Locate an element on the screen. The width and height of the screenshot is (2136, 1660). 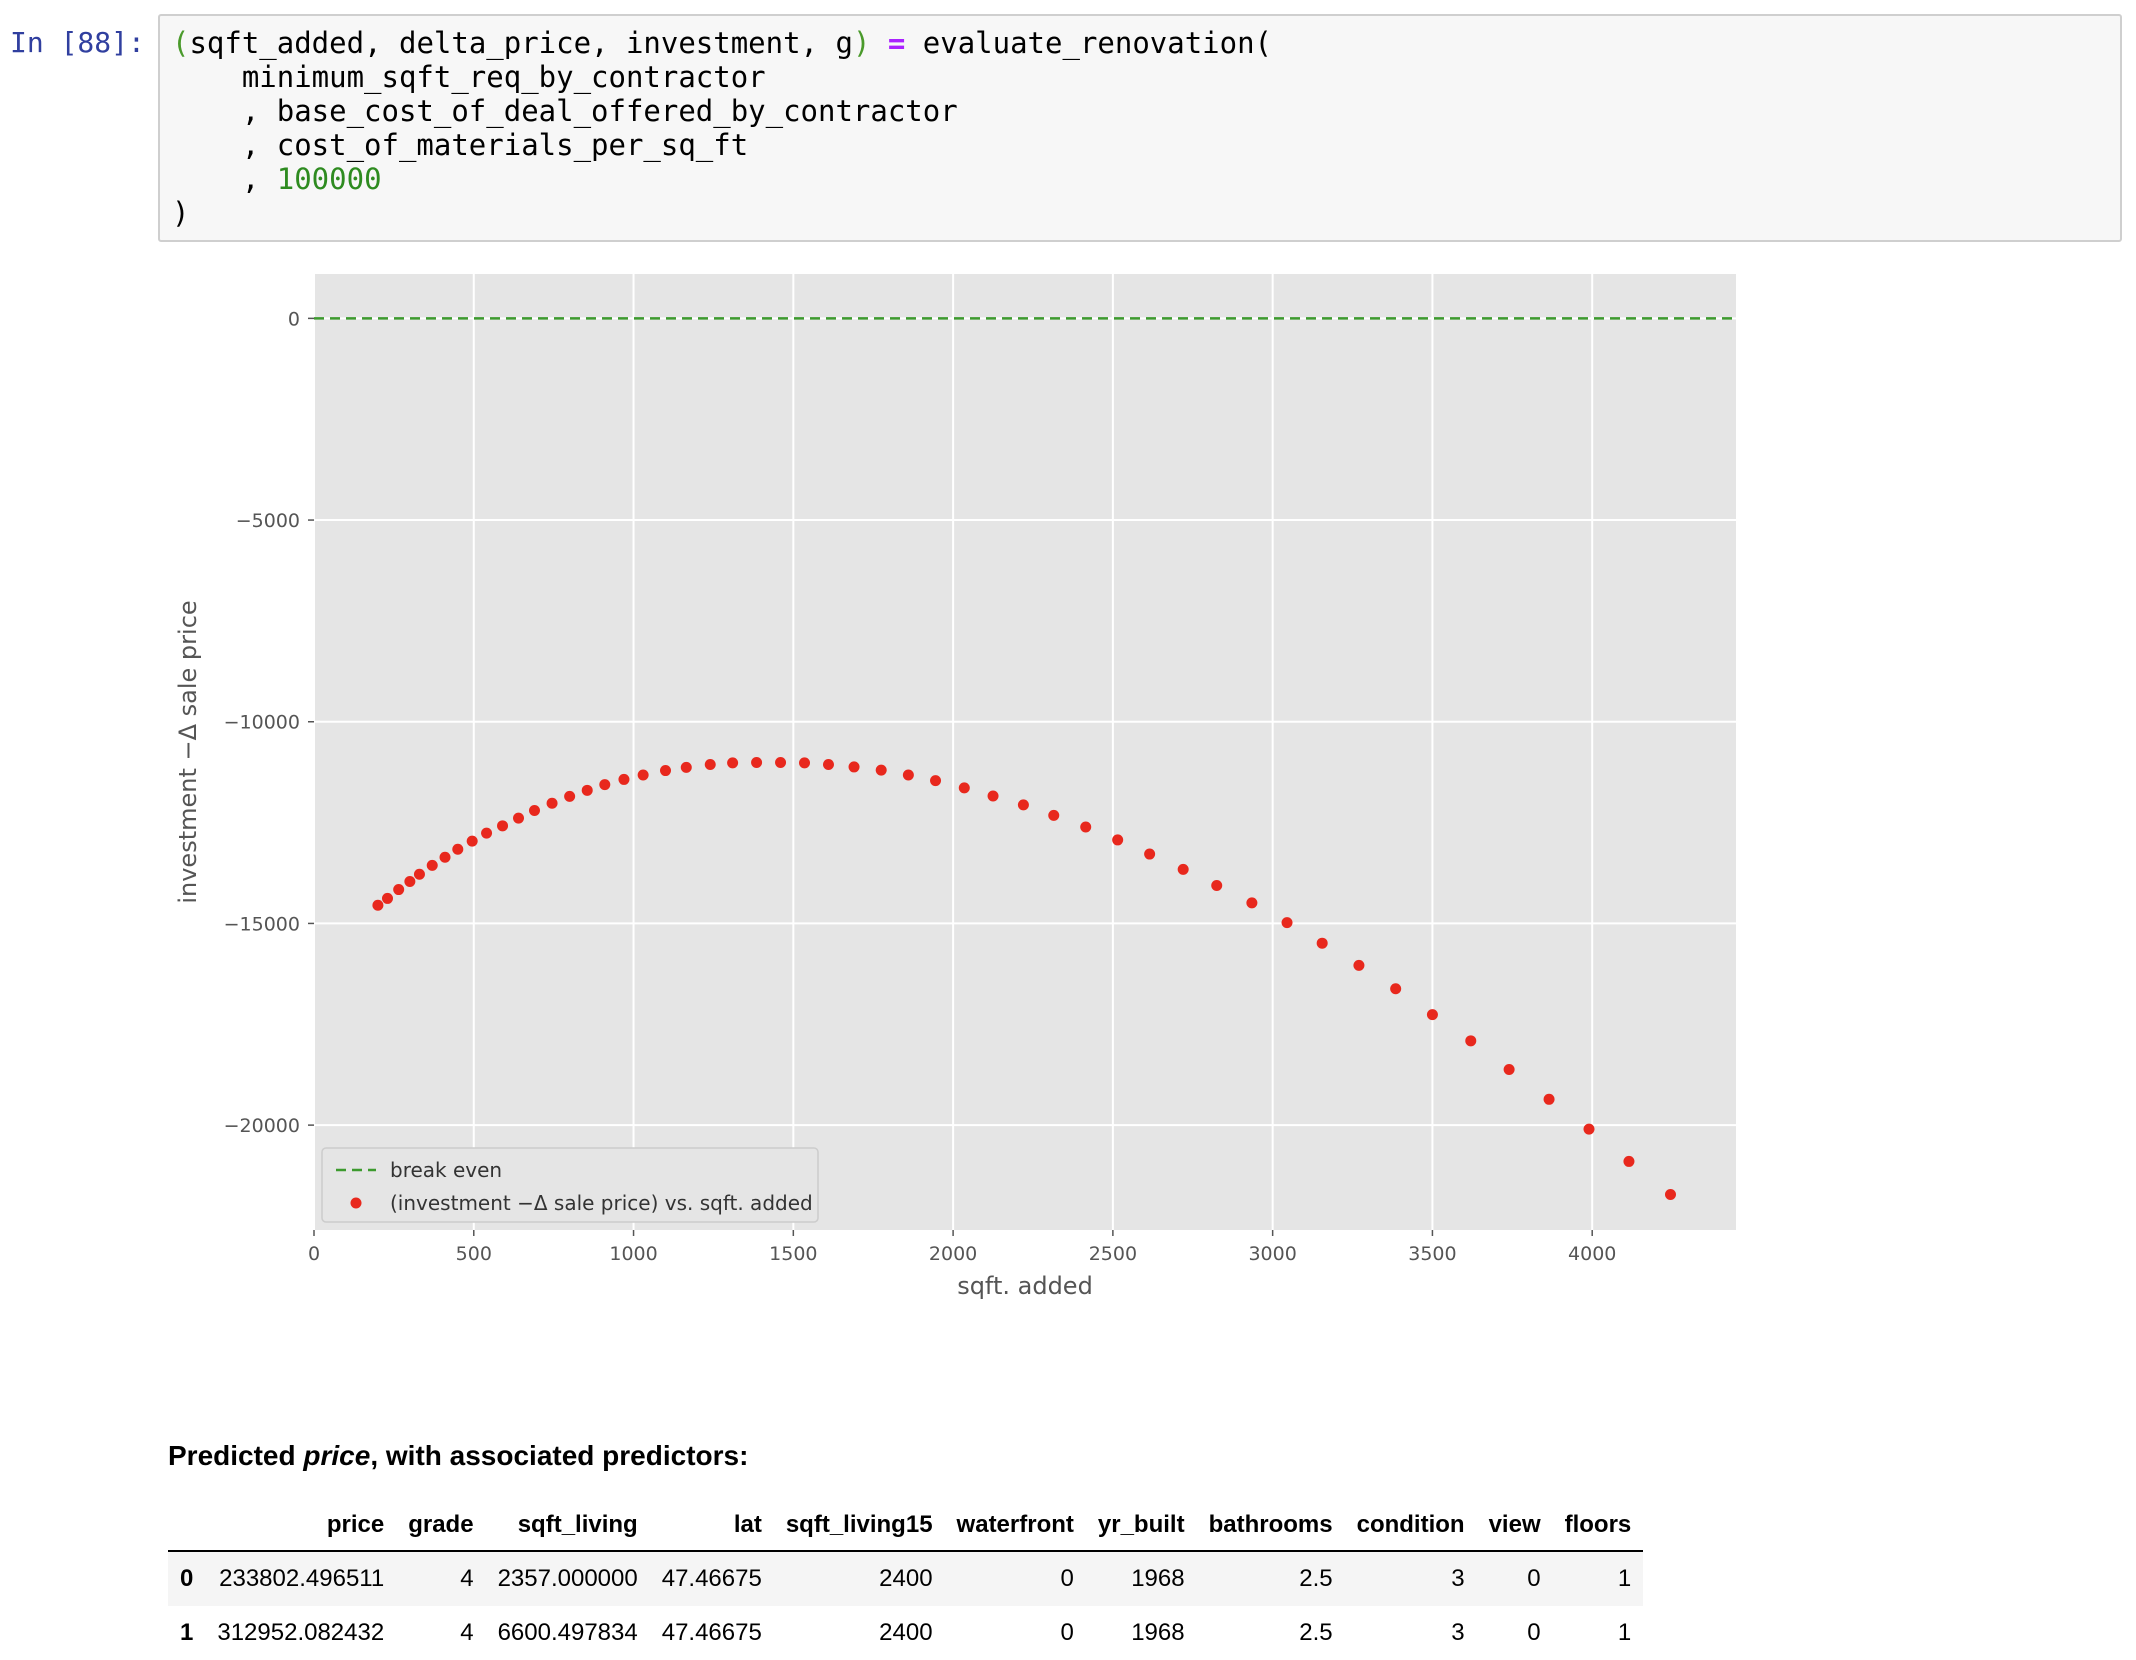
table-cell-grade: 4 is located at coordinates (467, 1578).